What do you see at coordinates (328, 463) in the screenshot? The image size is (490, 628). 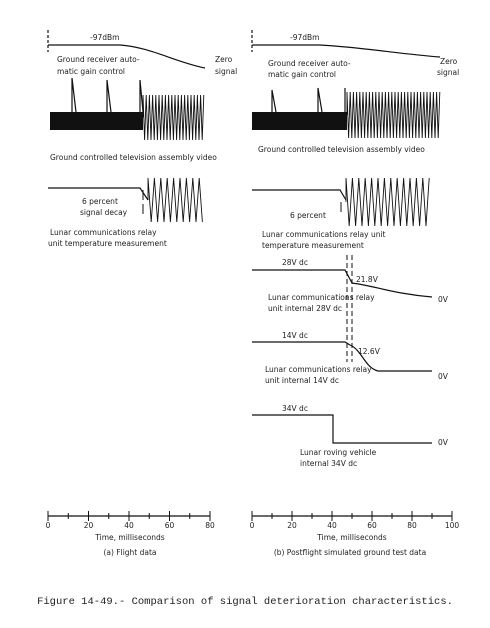 I see `label: internal 34V dc` at bounding box center [328, 463].